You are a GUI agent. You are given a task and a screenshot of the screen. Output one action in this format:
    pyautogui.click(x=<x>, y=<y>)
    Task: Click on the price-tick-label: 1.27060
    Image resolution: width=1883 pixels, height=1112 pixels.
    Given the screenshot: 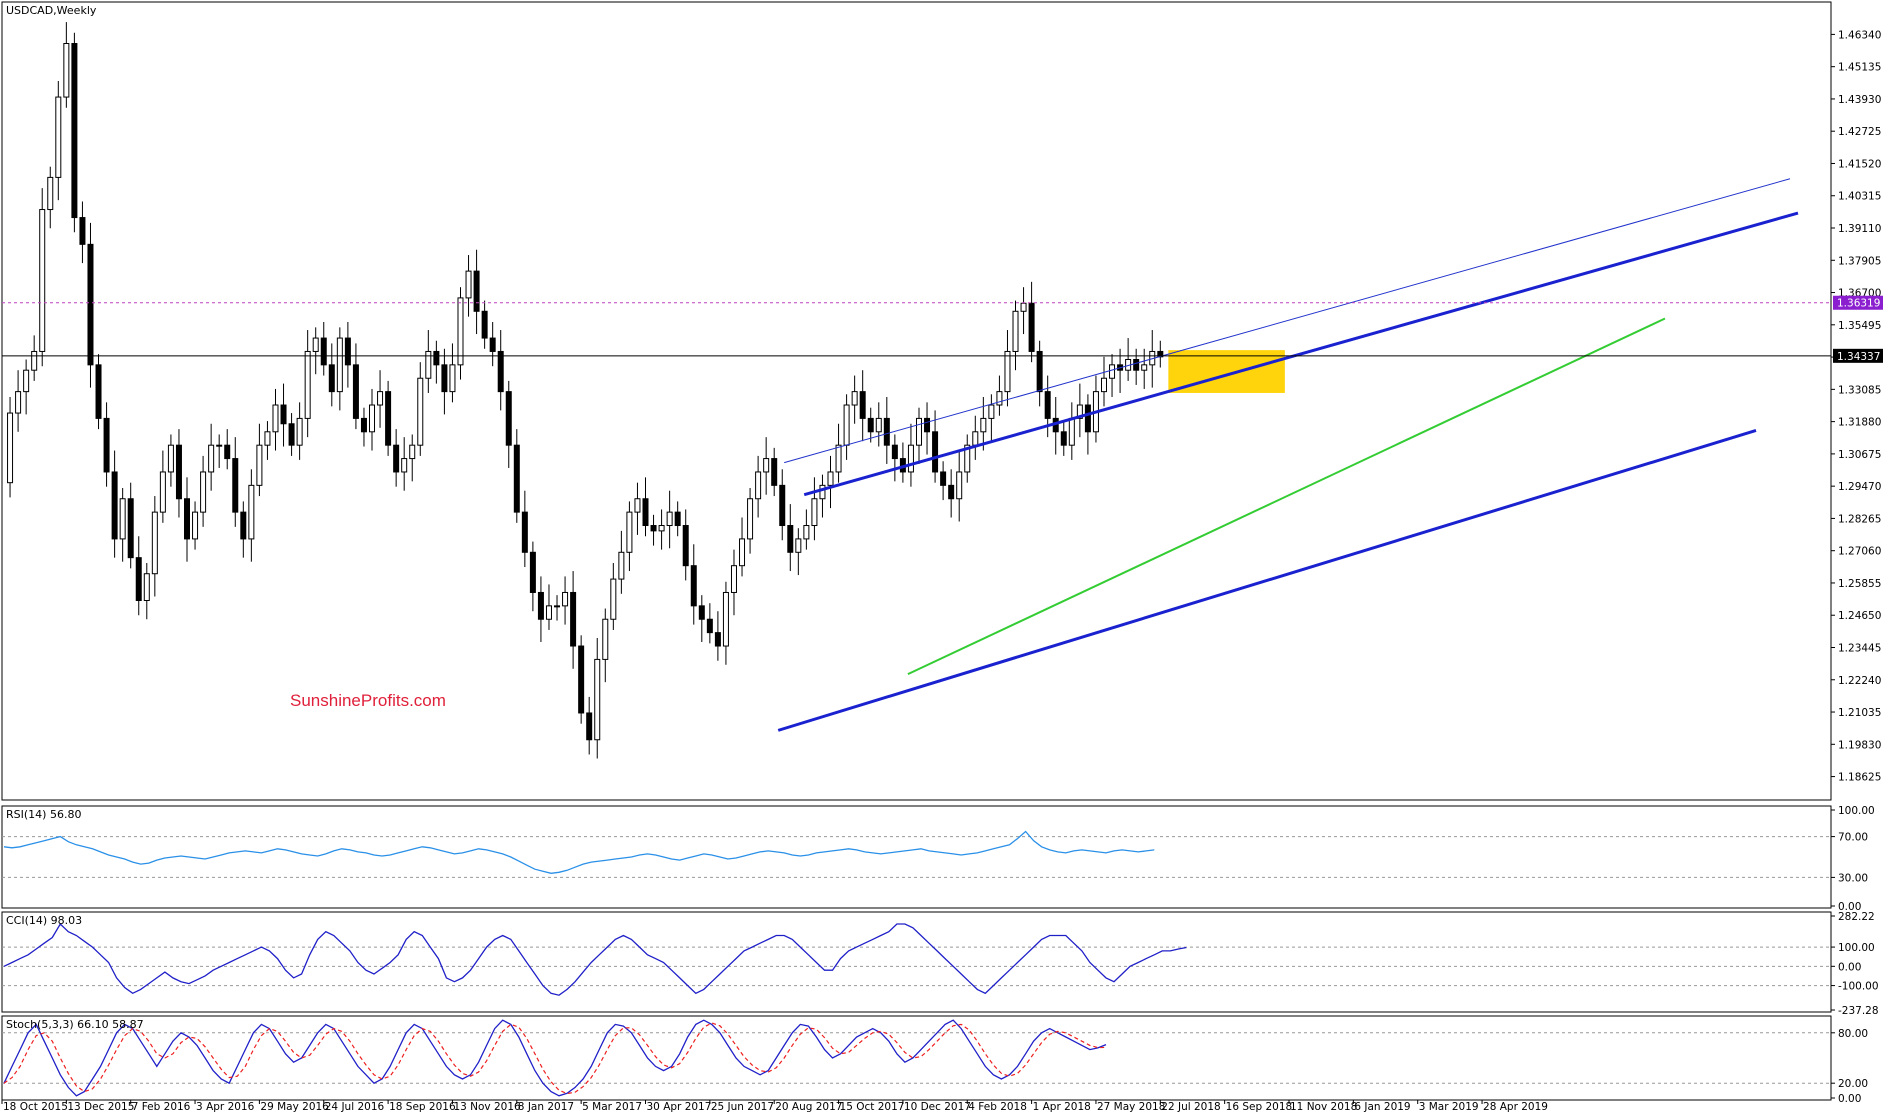 What is the action you would take?
    pyautogui.click(x=1859, y=552)
    